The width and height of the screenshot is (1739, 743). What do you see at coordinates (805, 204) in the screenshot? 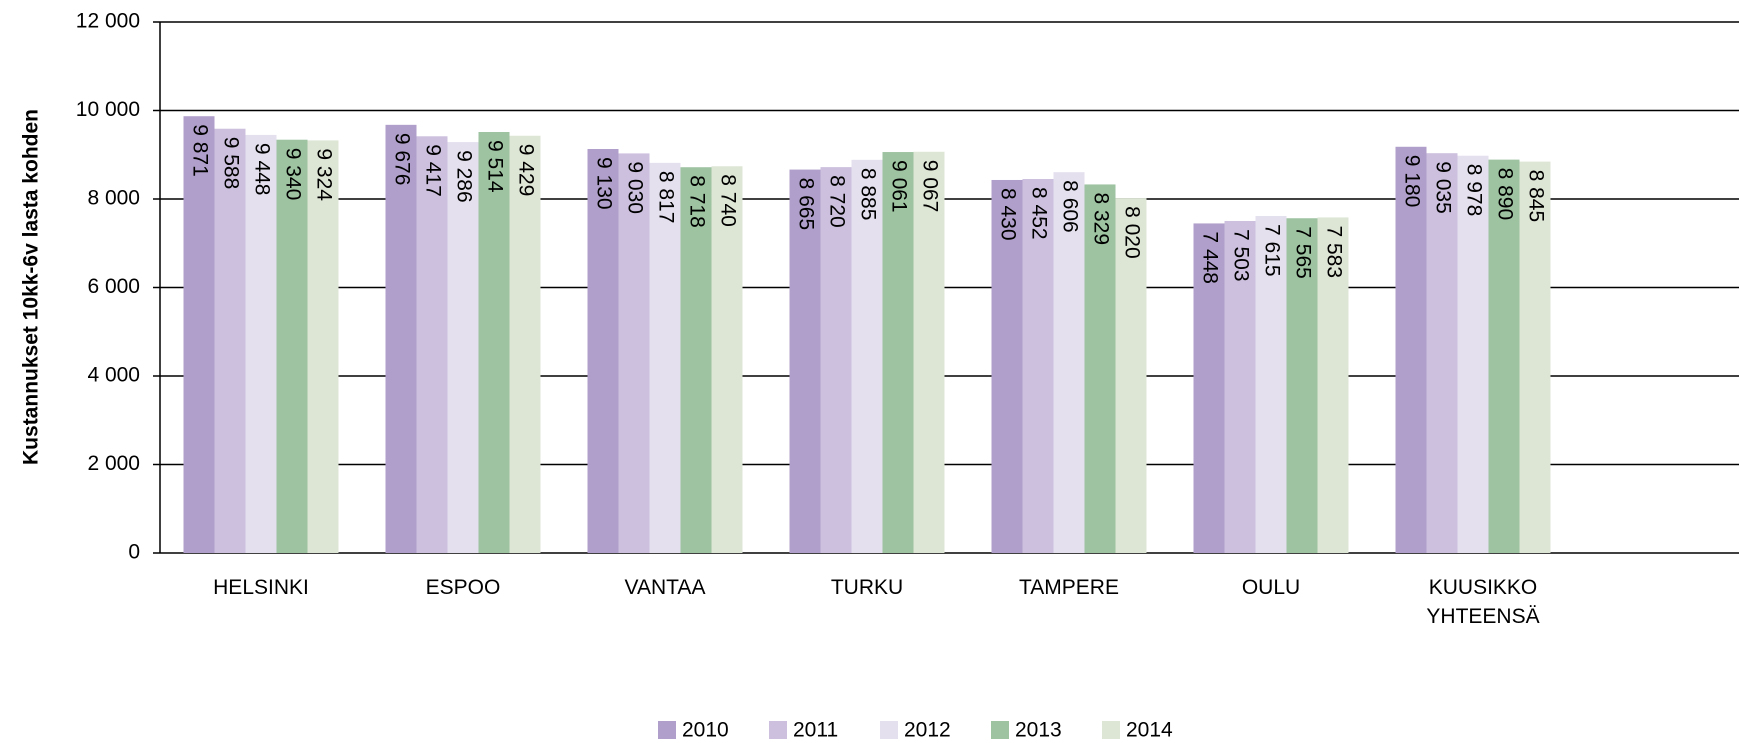
I see `value-label: 8 665` at bounding box center [805, 204].